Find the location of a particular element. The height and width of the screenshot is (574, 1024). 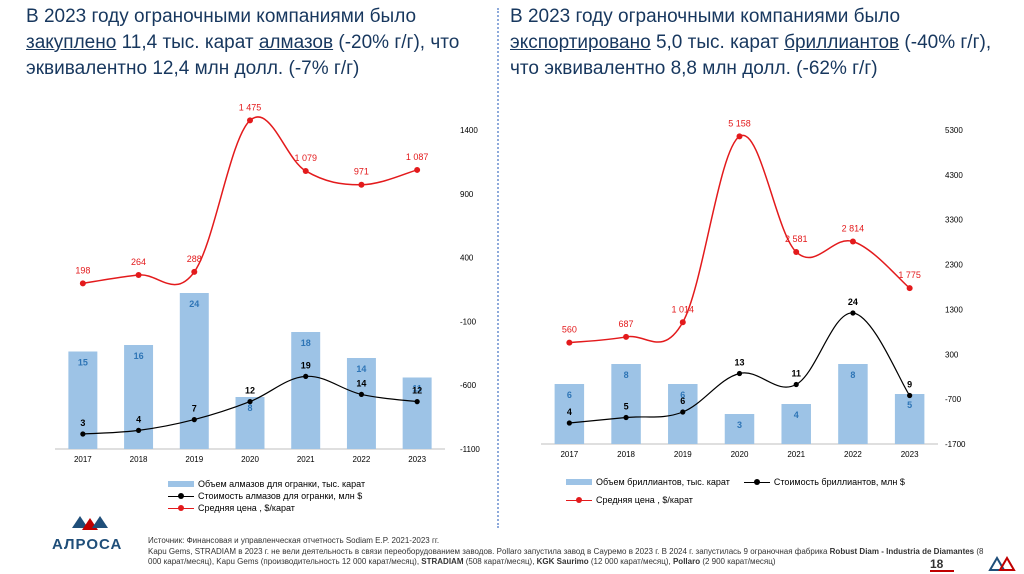

left-headline-part2: 11,4 тыс. карат is located at coordinates (187, 42).